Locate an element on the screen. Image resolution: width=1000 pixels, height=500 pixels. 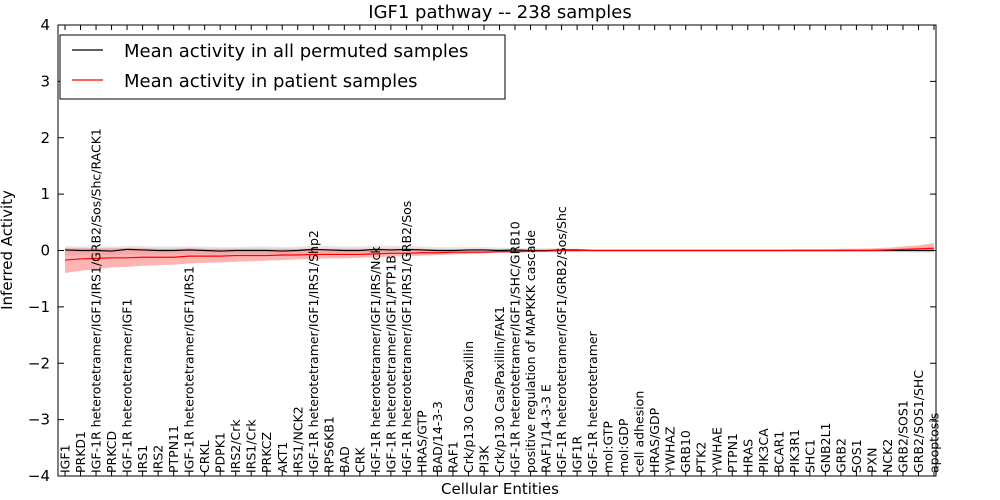
category-label: Crk/p130 Cas/Paxillin is located at coordinates (468, 407).